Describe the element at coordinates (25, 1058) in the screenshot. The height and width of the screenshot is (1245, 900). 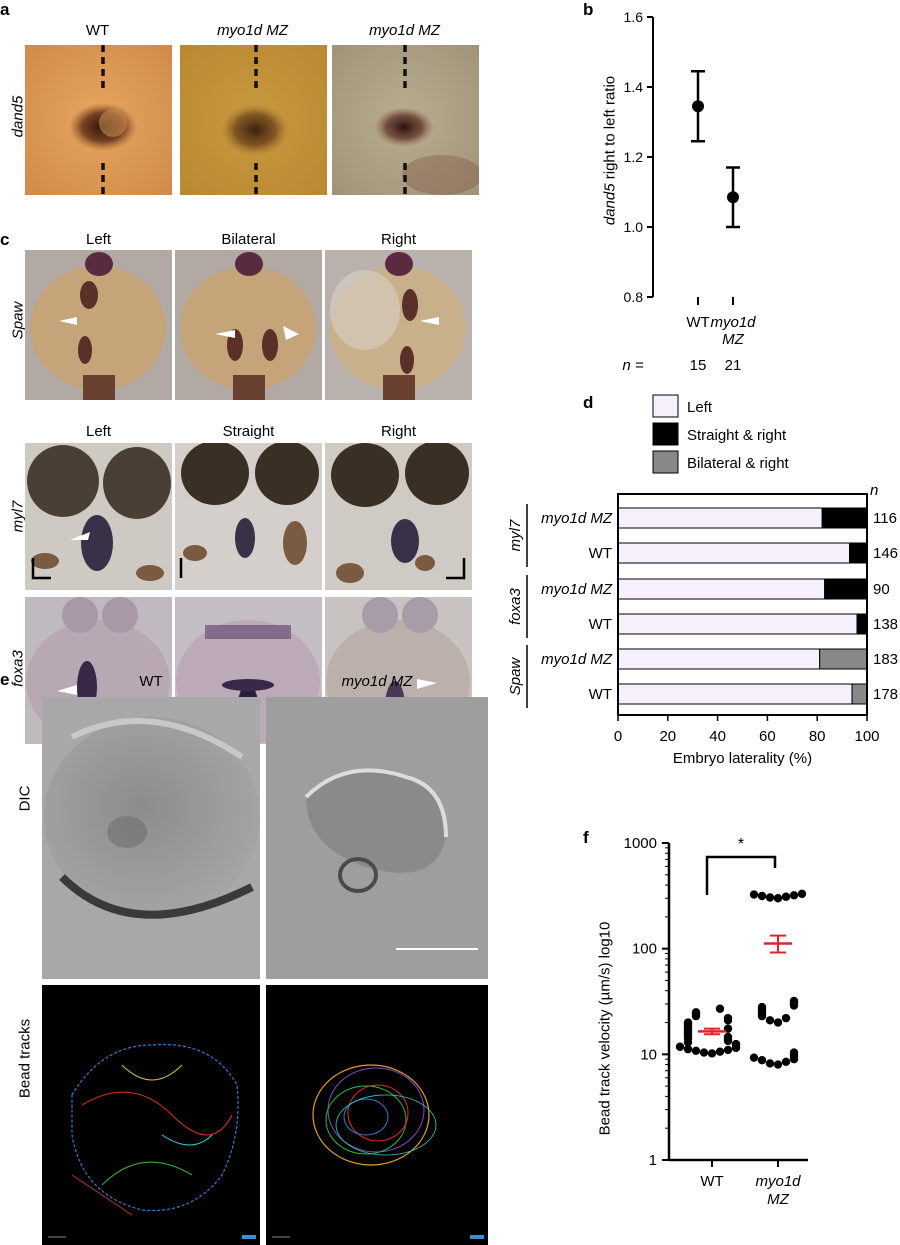
I see `row-label-bead-tracks: Bead tracks` at that location.